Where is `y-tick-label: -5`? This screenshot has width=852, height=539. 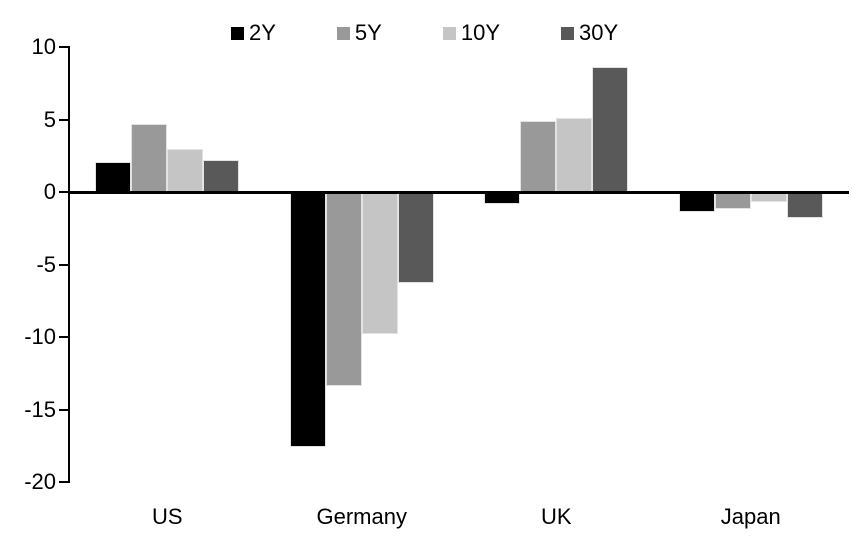
y-tick-label: -5 is located at coordinates (46, 264).